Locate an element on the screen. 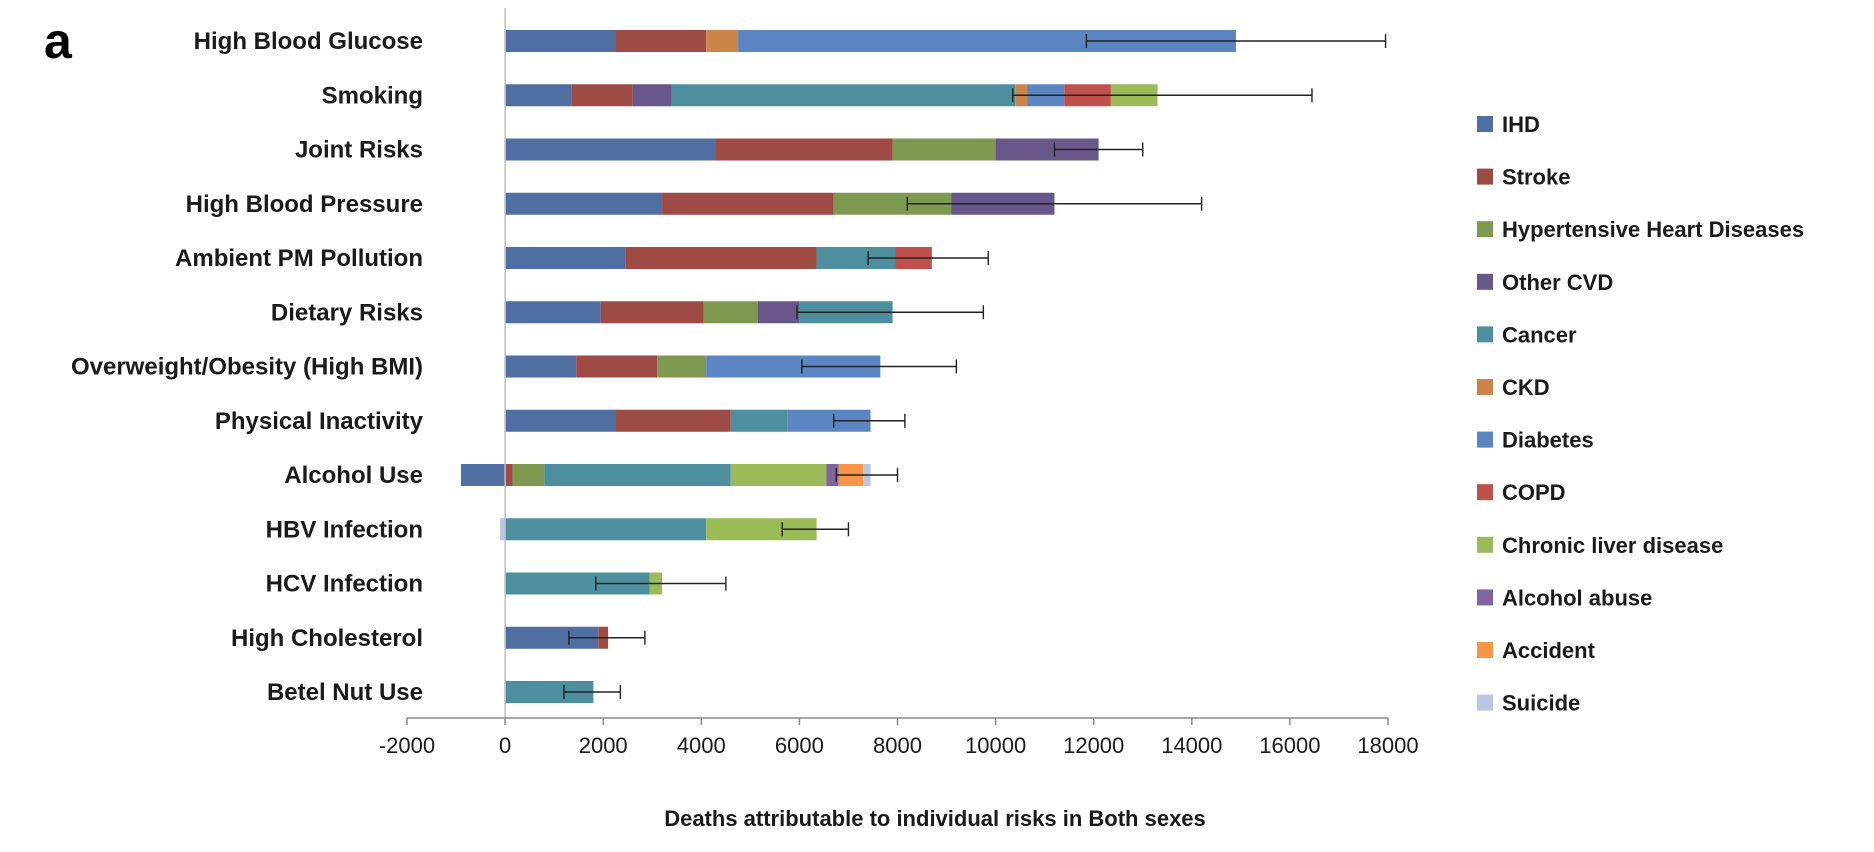 The height and width of the screenshot is (852, 1874). category-label-betel-nut-use: Betel Nut Use is located at coordinates (345, 692).